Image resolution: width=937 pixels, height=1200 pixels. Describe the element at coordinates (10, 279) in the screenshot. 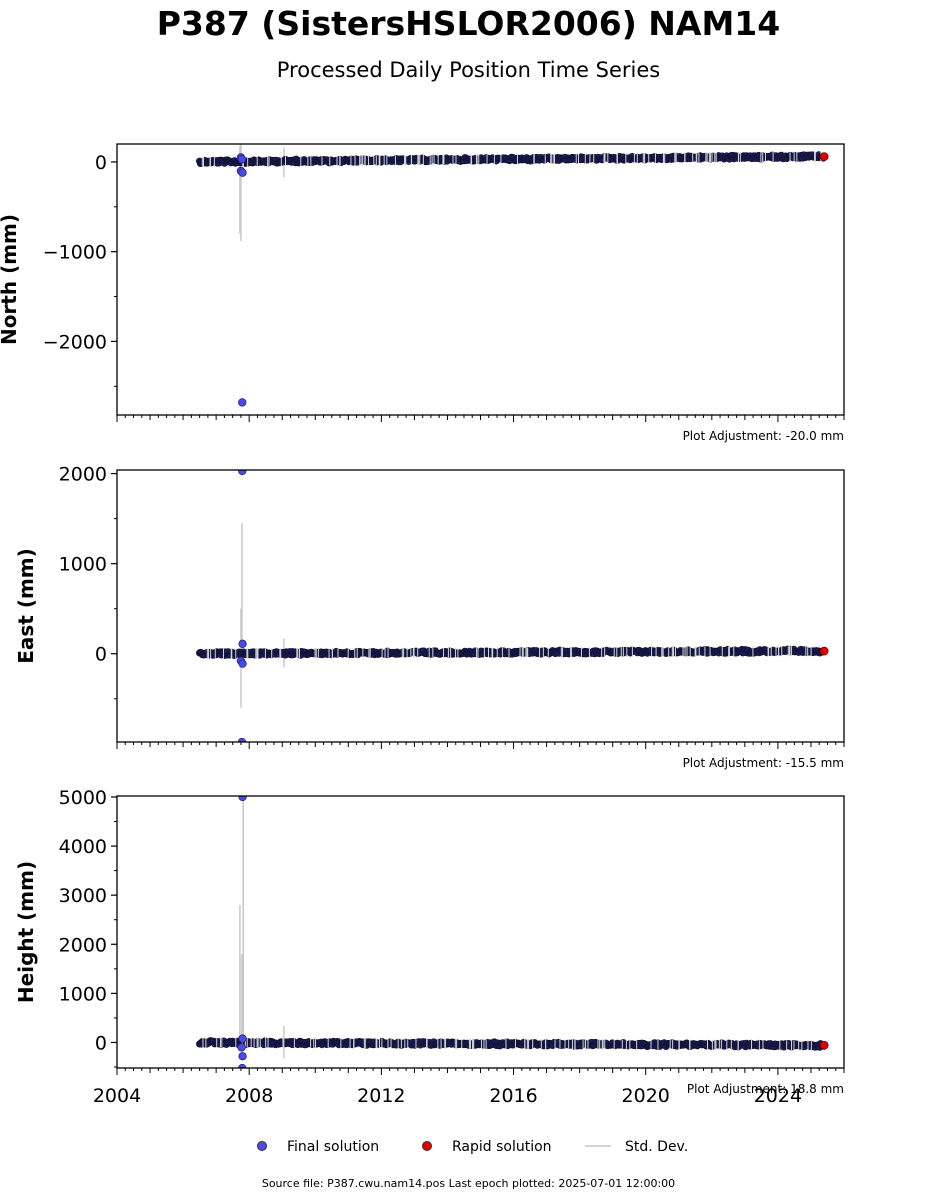

I see `y-axis-label: North (mm)` at that location.